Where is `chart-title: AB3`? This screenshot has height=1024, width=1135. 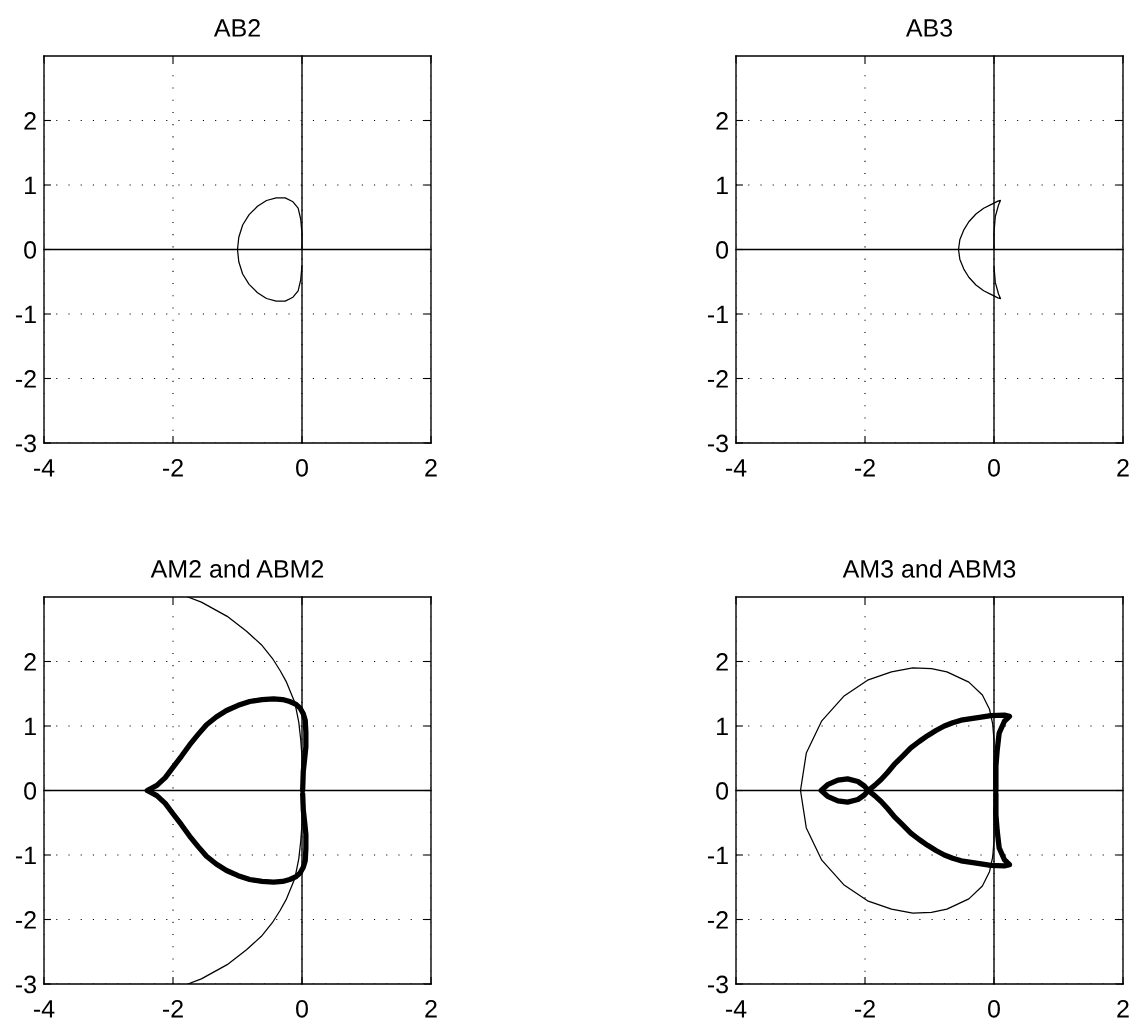 chart-title: AB3 is located at coordinates (929, 28).